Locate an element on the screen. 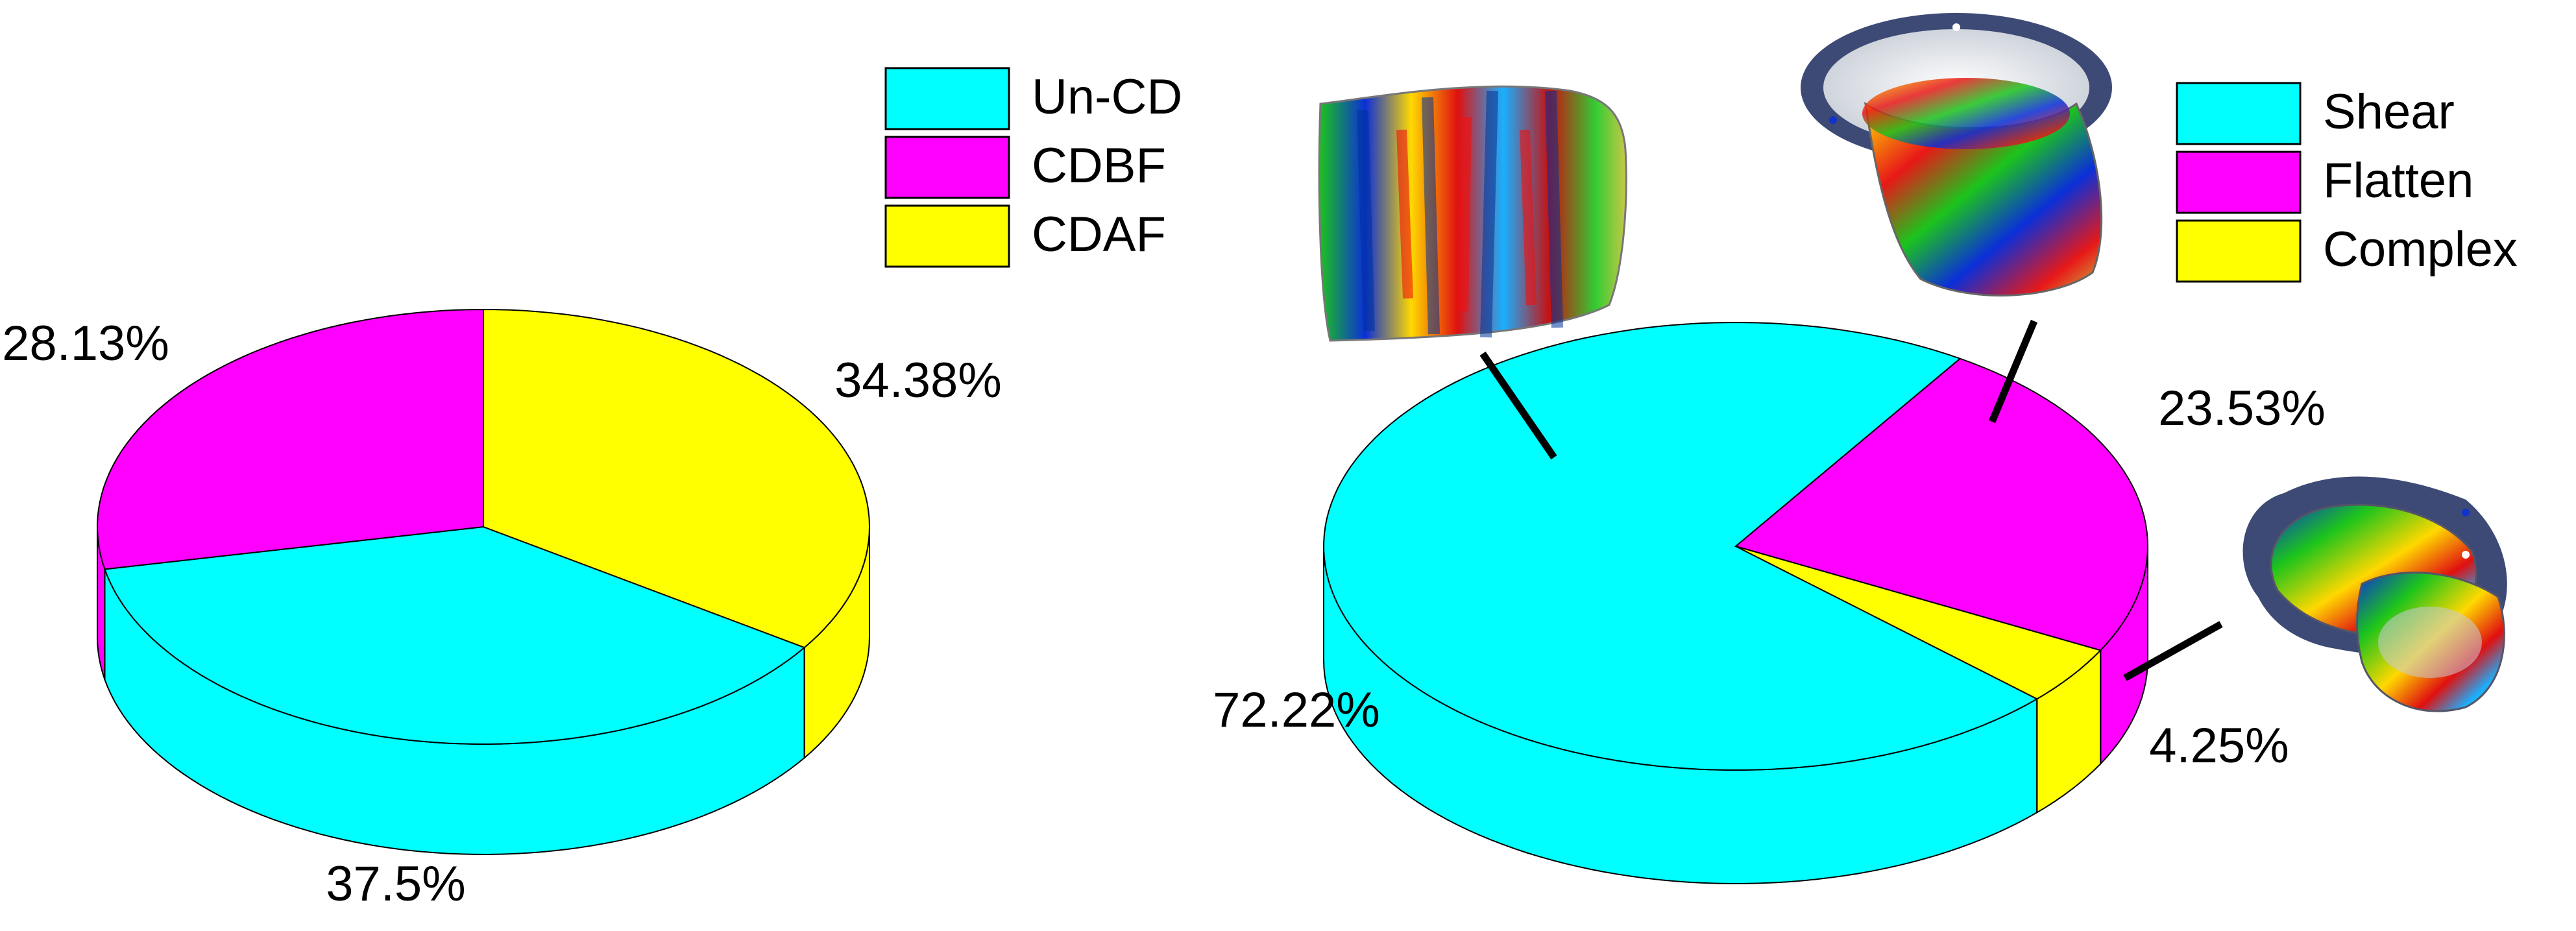 The image size is (2576, 931). legend-2: Shear Flatten Complex is located at coordinates (2347, 182).